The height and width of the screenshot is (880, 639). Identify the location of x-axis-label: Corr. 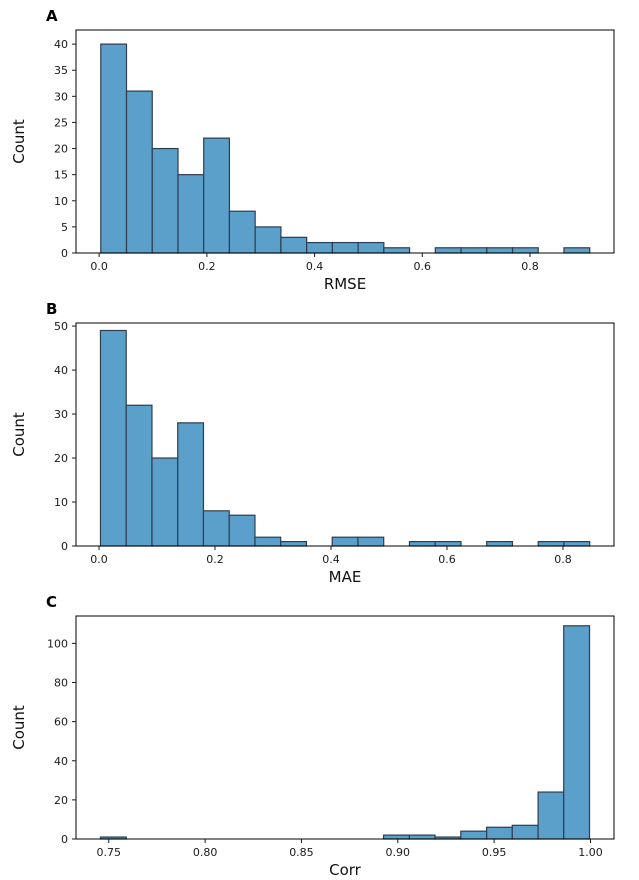
(345, 870).